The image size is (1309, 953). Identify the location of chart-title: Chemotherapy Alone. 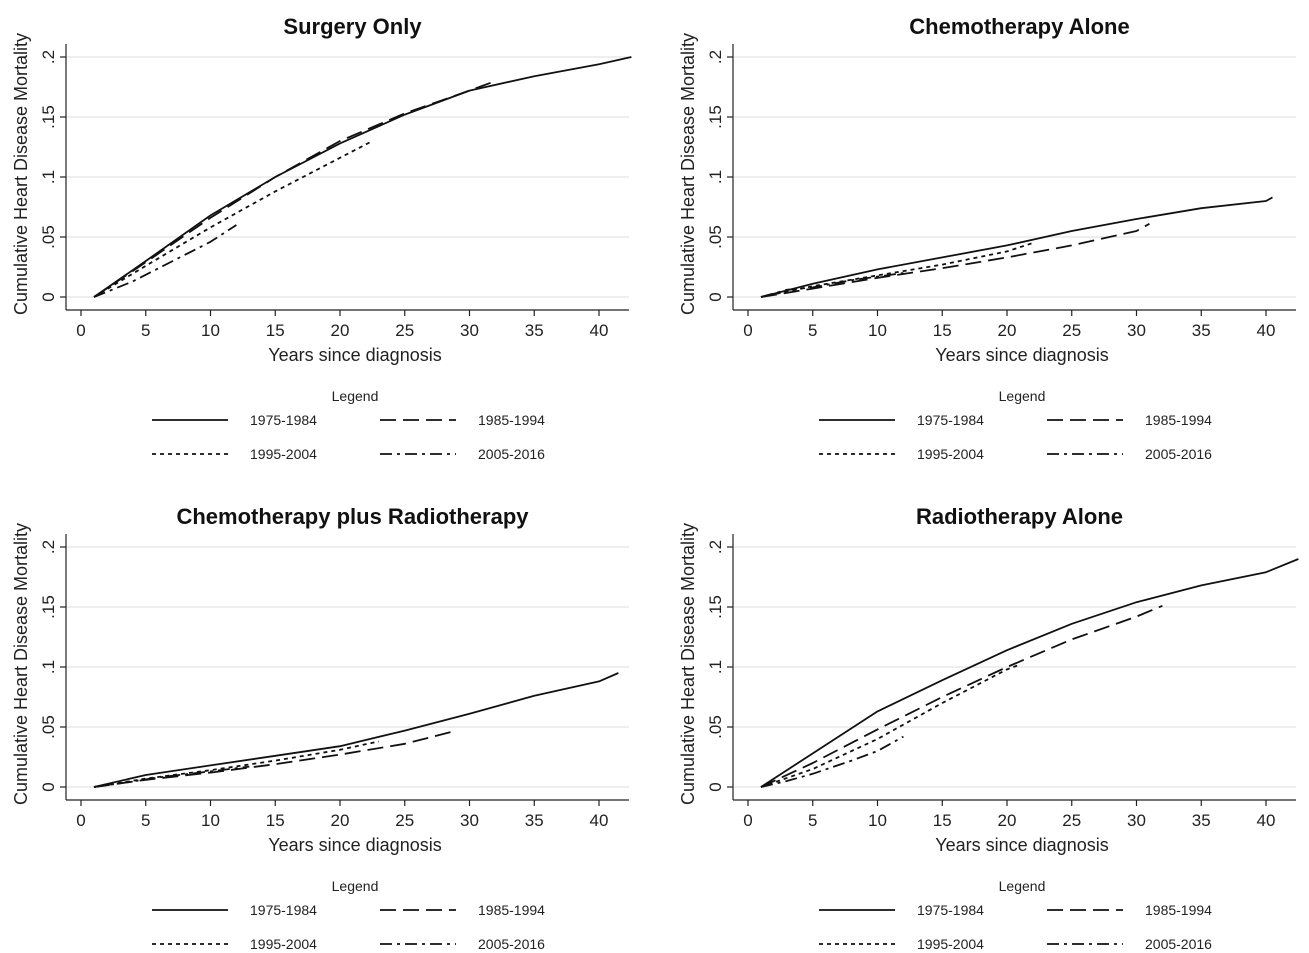
(1019, 26).